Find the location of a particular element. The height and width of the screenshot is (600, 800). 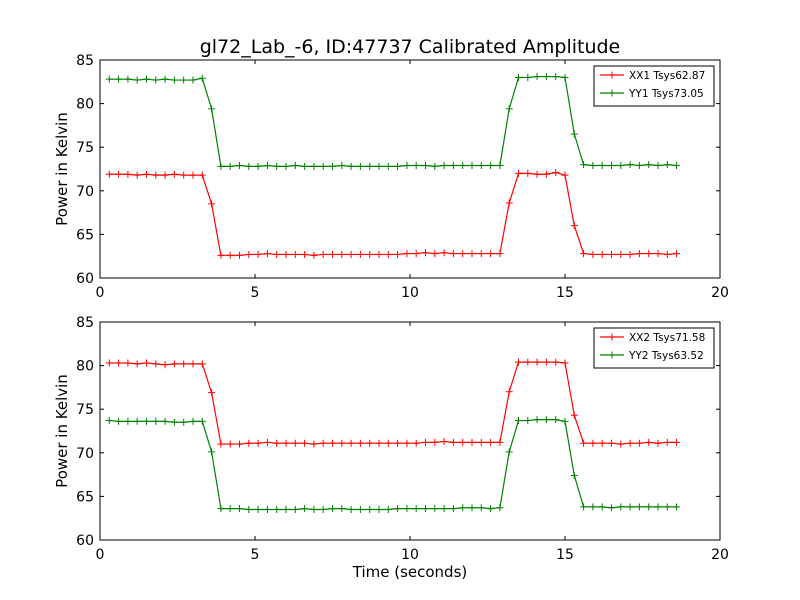

plot-1-x-tick-label: 5 is located at coordinates (255, 293).